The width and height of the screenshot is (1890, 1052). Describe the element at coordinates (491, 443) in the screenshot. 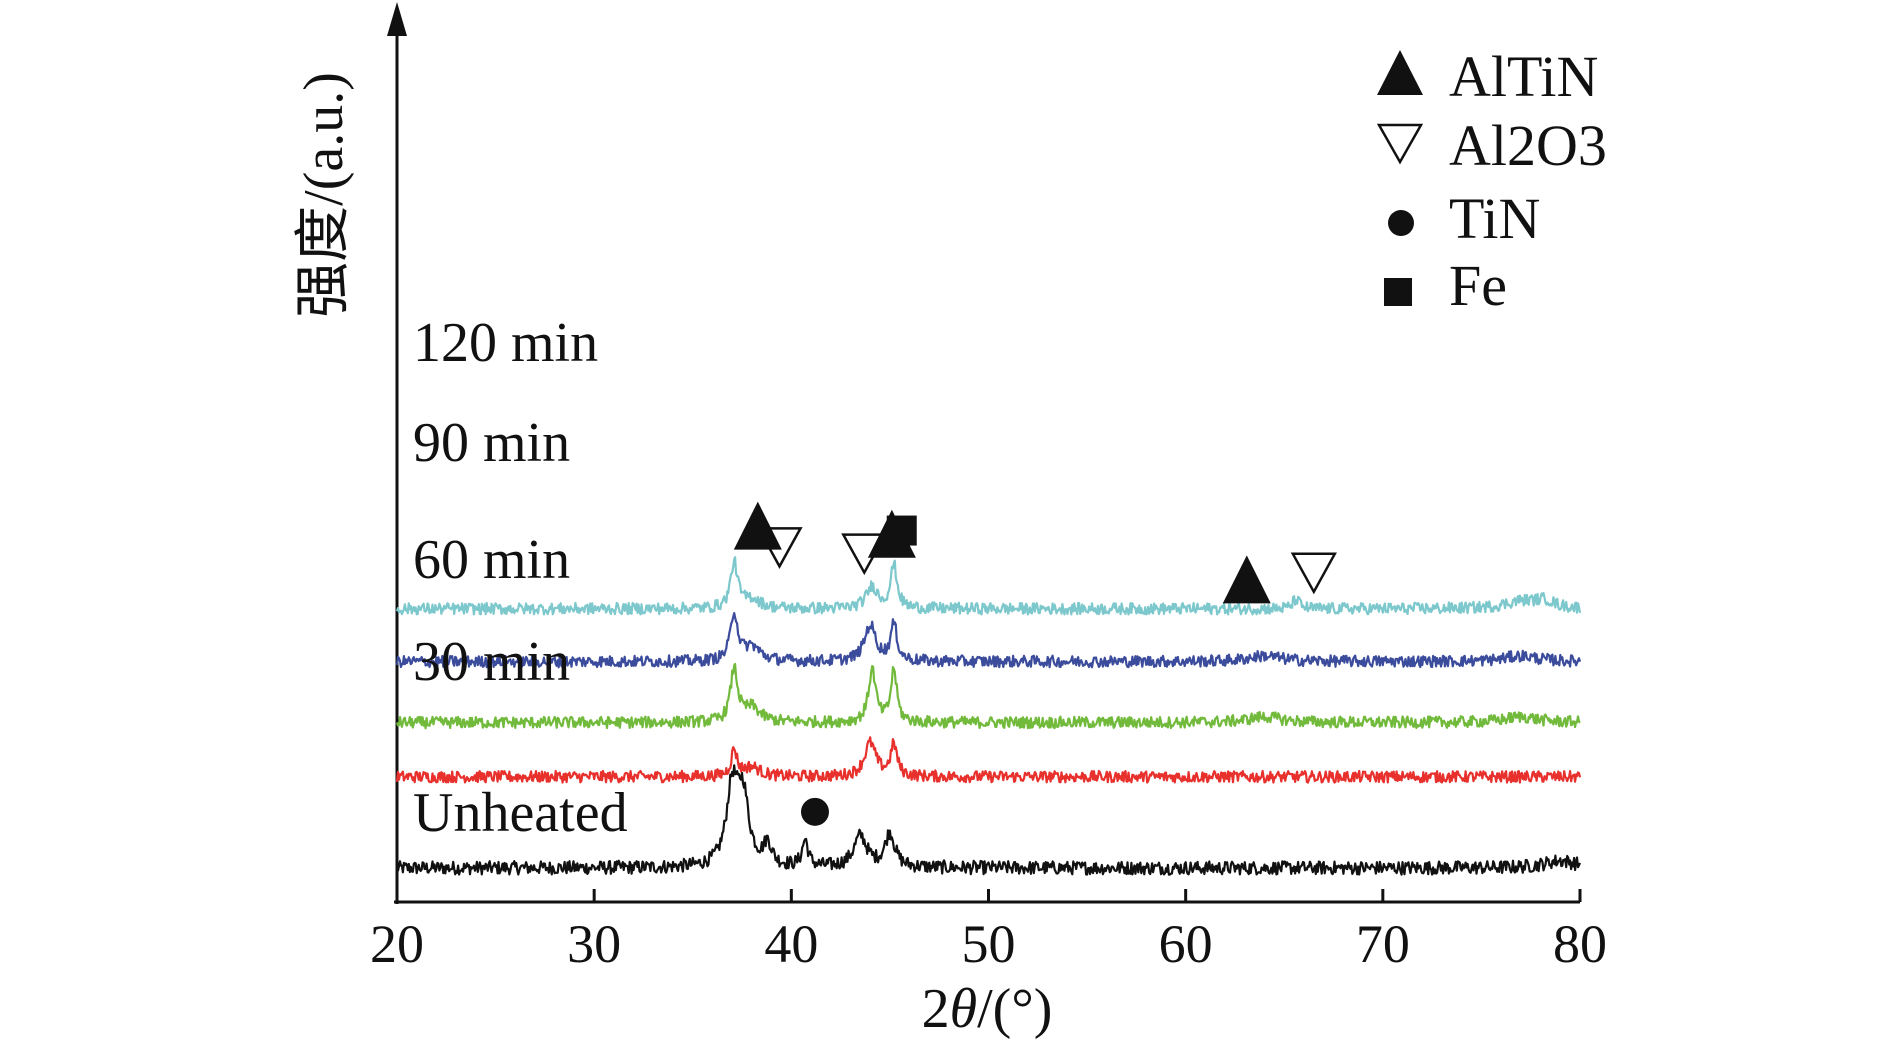

I see `curve-label-90: 90 min` at that location.